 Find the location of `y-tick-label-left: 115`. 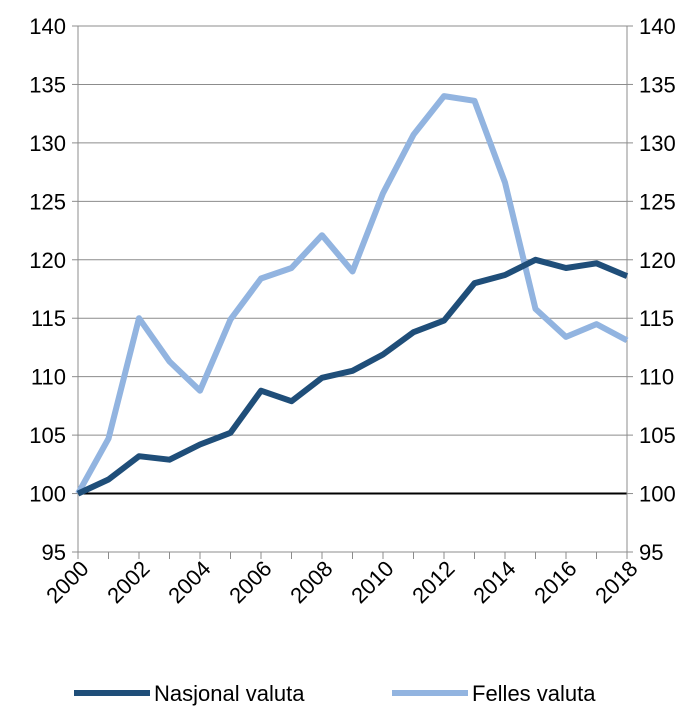

y-tick-label-left: 115 is located at coordinates (48, 318).